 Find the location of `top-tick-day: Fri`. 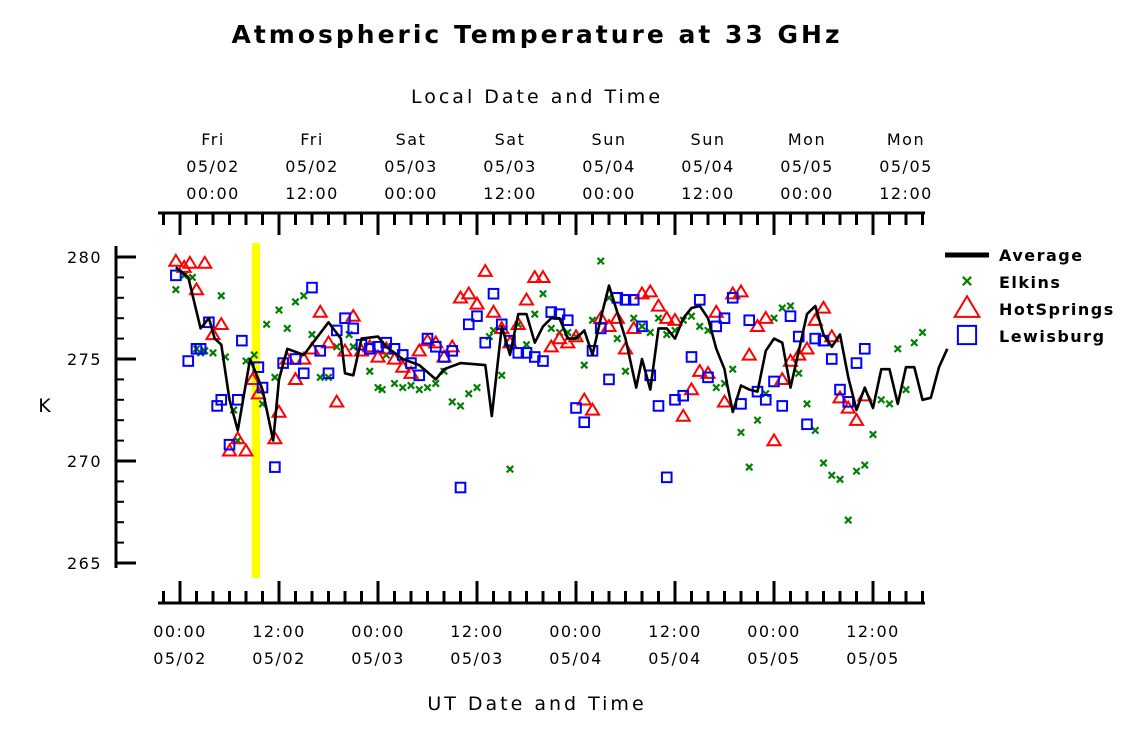

top-tick-day: Fri is located at coordinates (312, 139).